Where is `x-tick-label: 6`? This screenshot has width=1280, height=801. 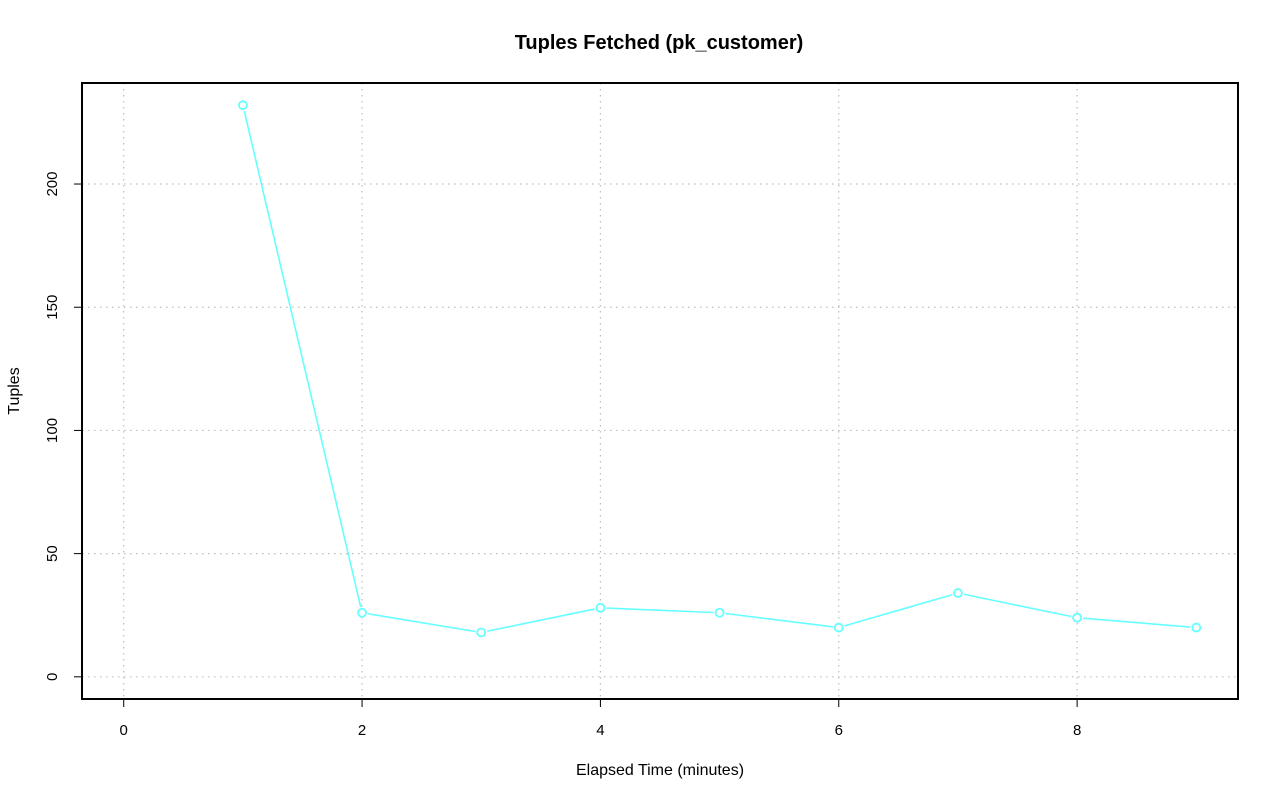 x-tick-label: 6 is located at coordinates (839, 730).